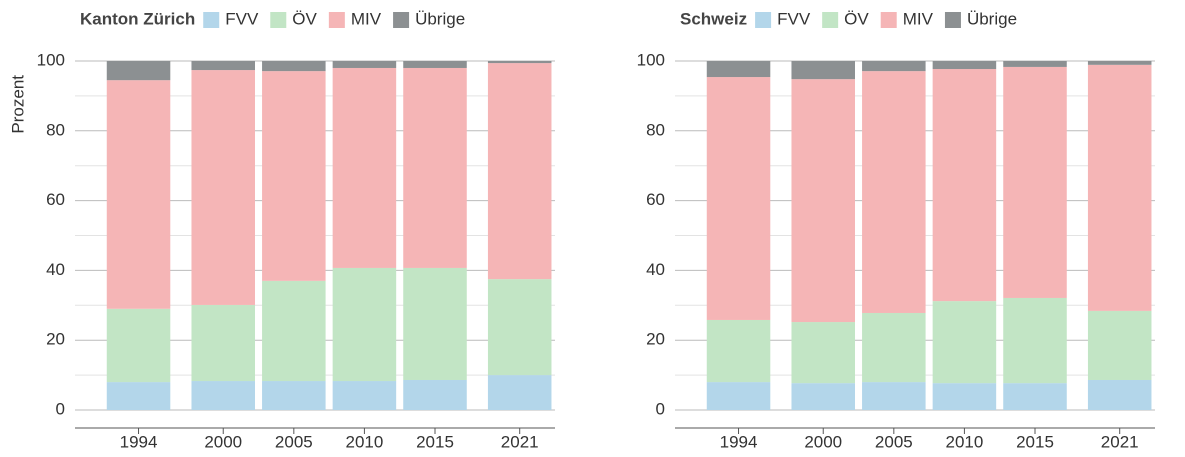 This screenshot has height=457, width=1185. What do you see at coordinates (713, 18) in the screenshot?
I see `chart-title: Schweiz` at bounding box center [713, 18].